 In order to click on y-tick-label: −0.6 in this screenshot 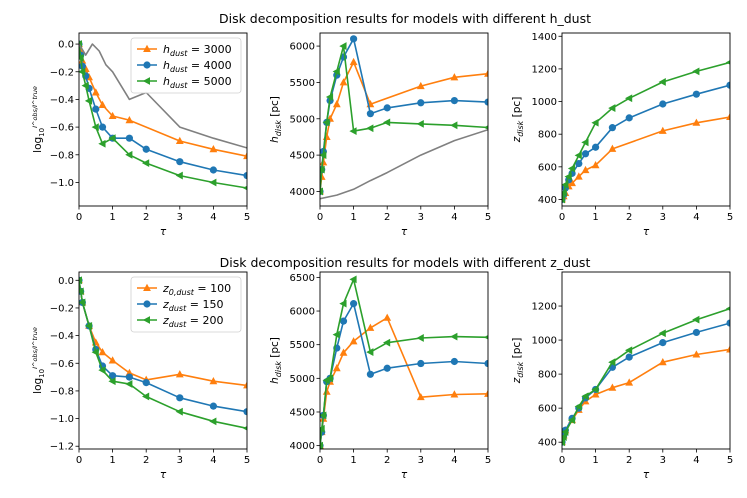, I will do `click(62, 128)`.